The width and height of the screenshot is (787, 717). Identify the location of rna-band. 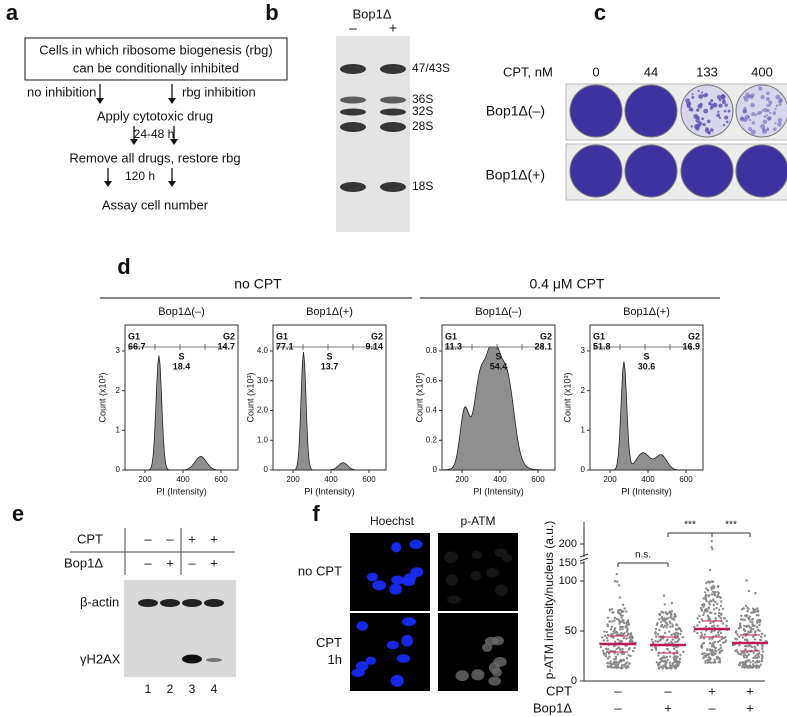
(353, 100).